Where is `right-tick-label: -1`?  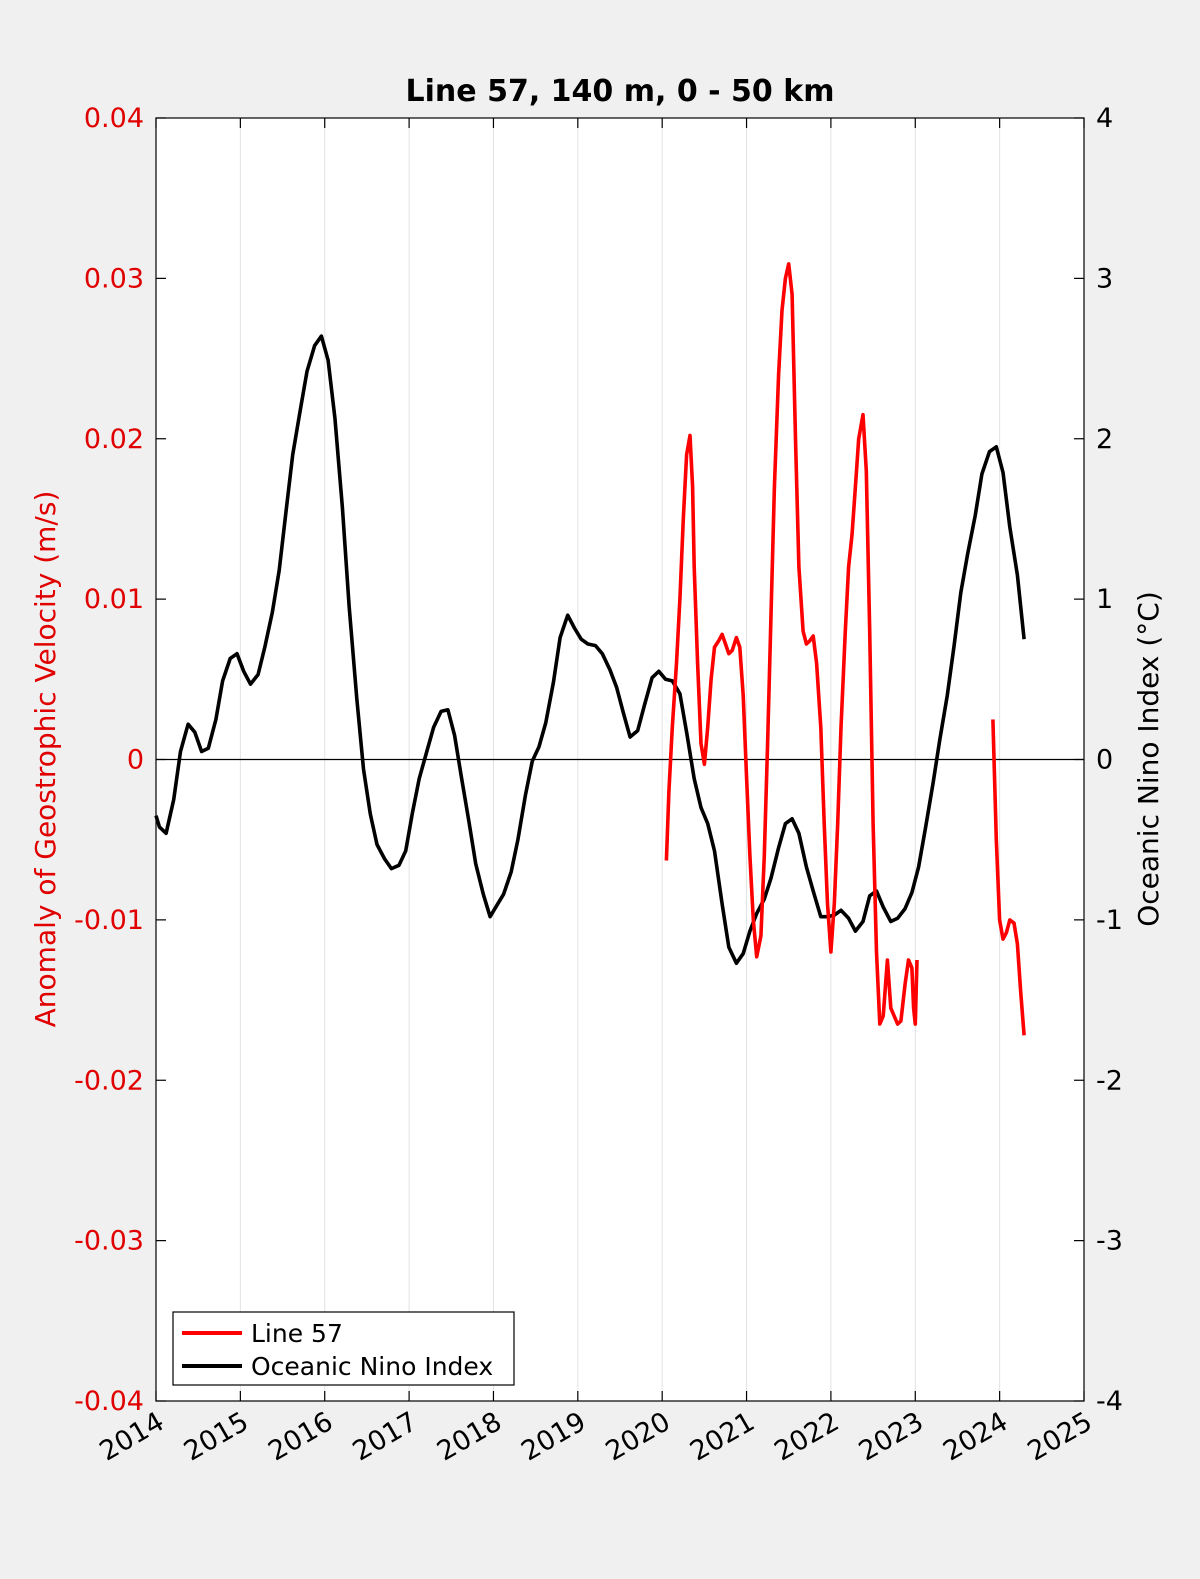 right-tick-label: -1 is located at coordinates (1109, 920).